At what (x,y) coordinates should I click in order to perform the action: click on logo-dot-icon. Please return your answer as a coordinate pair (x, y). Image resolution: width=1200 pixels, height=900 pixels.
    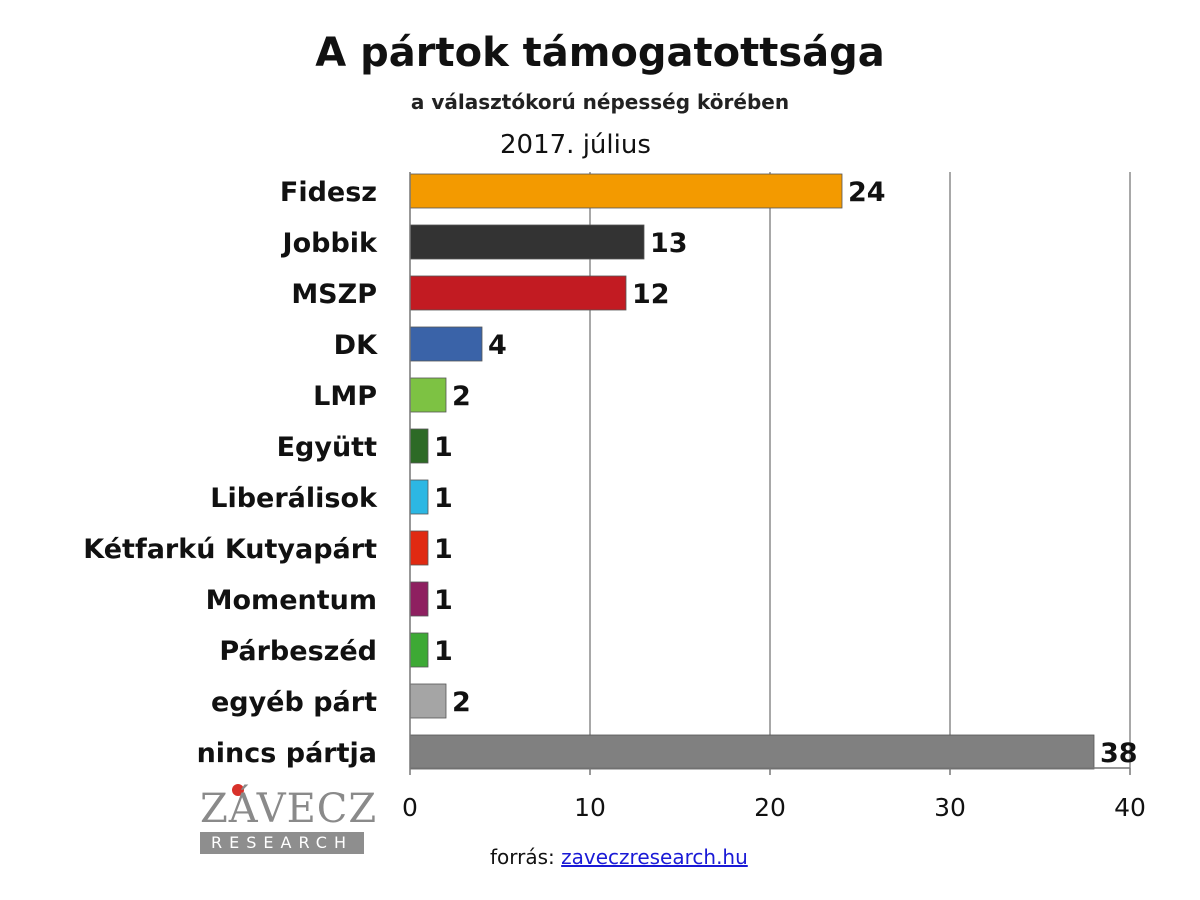
    Looking at the image, I should click on (238, 790).